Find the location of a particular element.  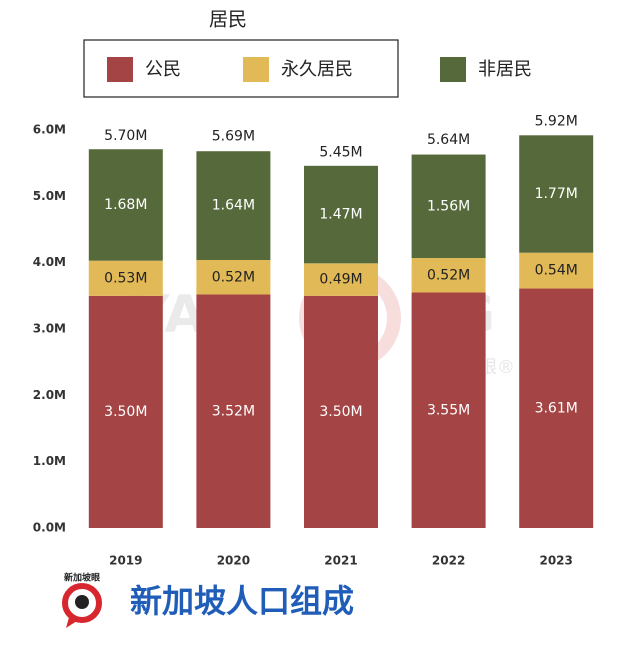

total-label: 5.69M is located at coordinates (233, 137).